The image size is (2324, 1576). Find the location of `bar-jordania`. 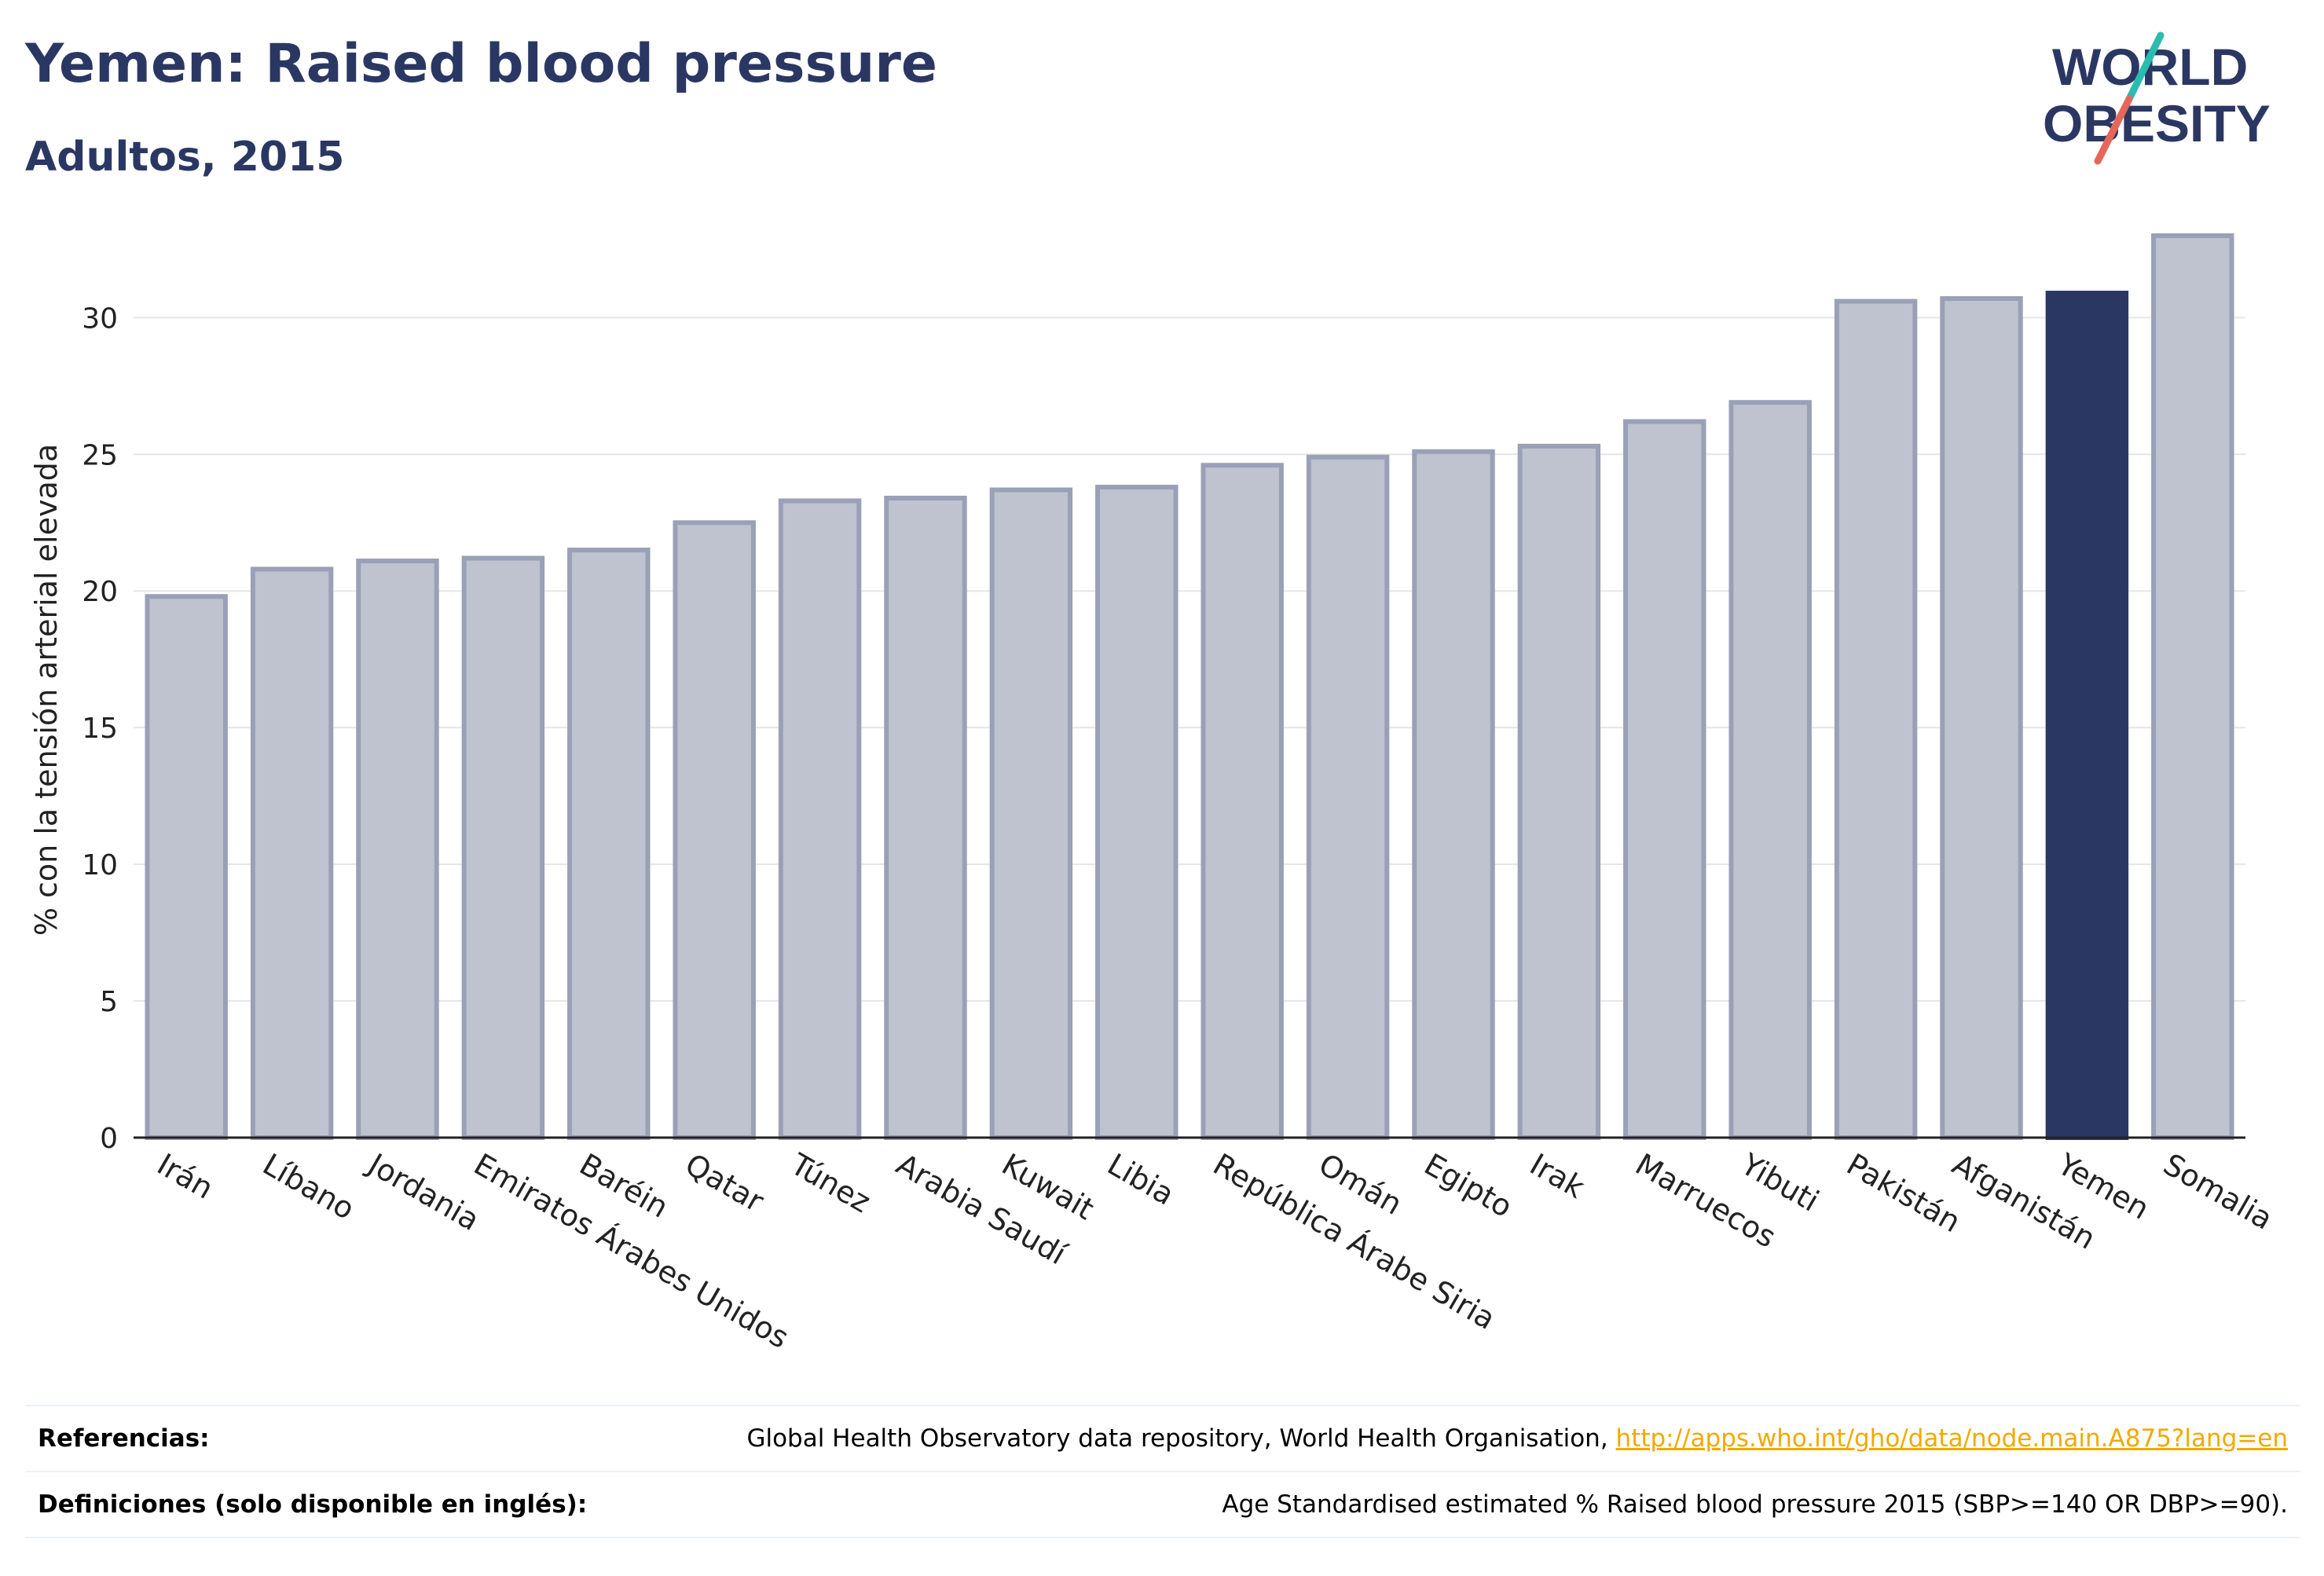

bar-jordania is located at coordinates (397, 849).